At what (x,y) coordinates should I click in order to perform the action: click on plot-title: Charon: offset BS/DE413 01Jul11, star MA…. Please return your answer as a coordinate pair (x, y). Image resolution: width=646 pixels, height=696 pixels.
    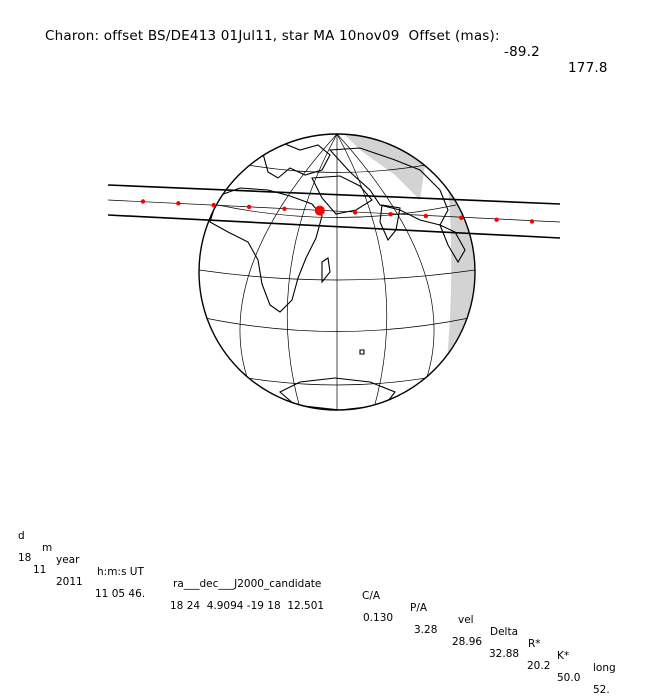
    Looking at the image, I should click on (321, 44).